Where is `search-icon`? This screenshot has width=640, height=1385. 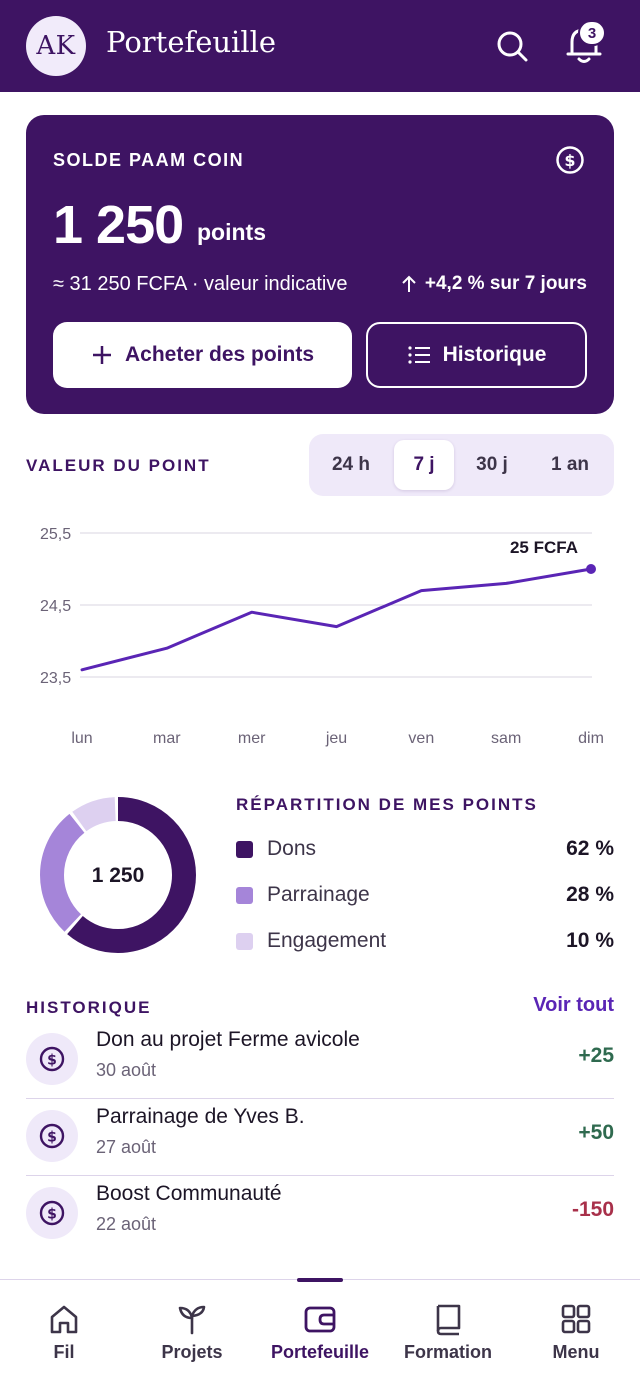 search-icon is located at coordinates (512, 46).